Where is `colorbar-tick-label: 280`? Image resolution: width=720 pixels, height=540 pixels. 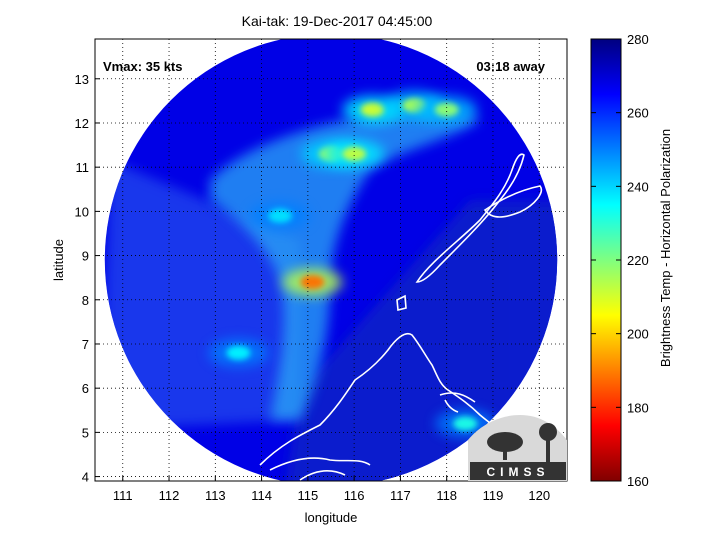
colorbar-tick-label: 280 is located at coordinates (638, 39).